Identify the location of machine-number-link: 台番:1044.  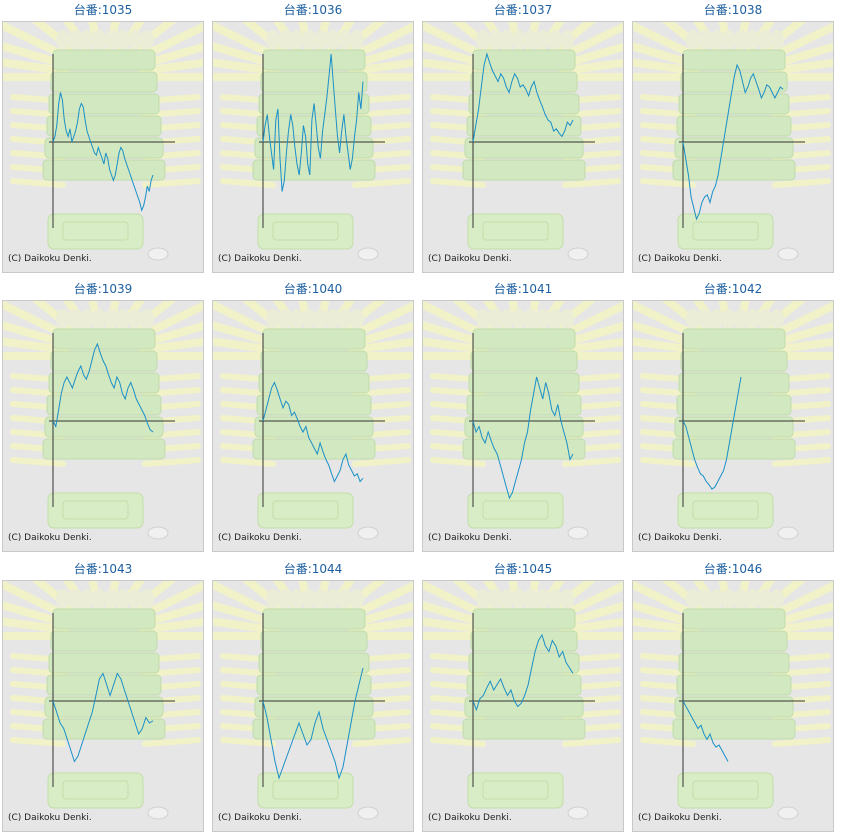
(313, 569).